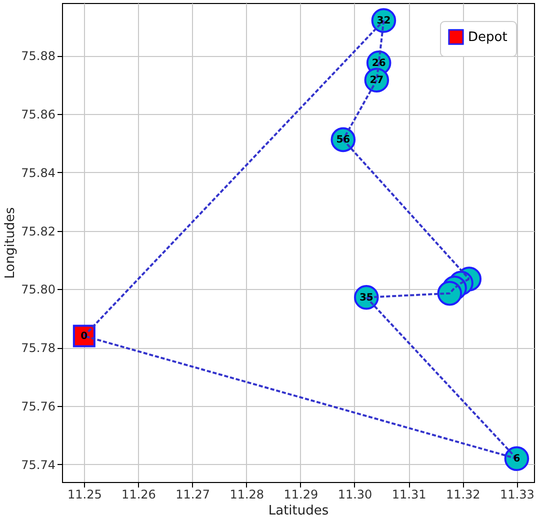  I want to click on y-tick-label: 75.88, so click(38, 56).